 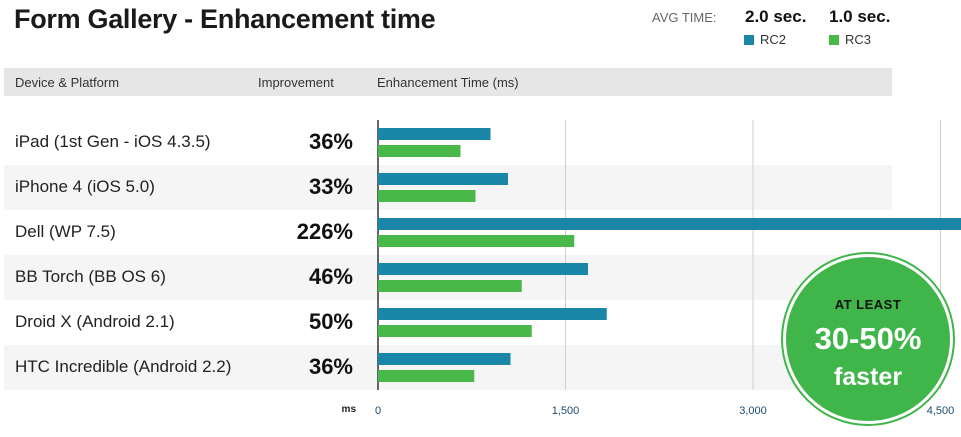 I want to click on x-tick-label: 3,000, so click(x=753, y=411).